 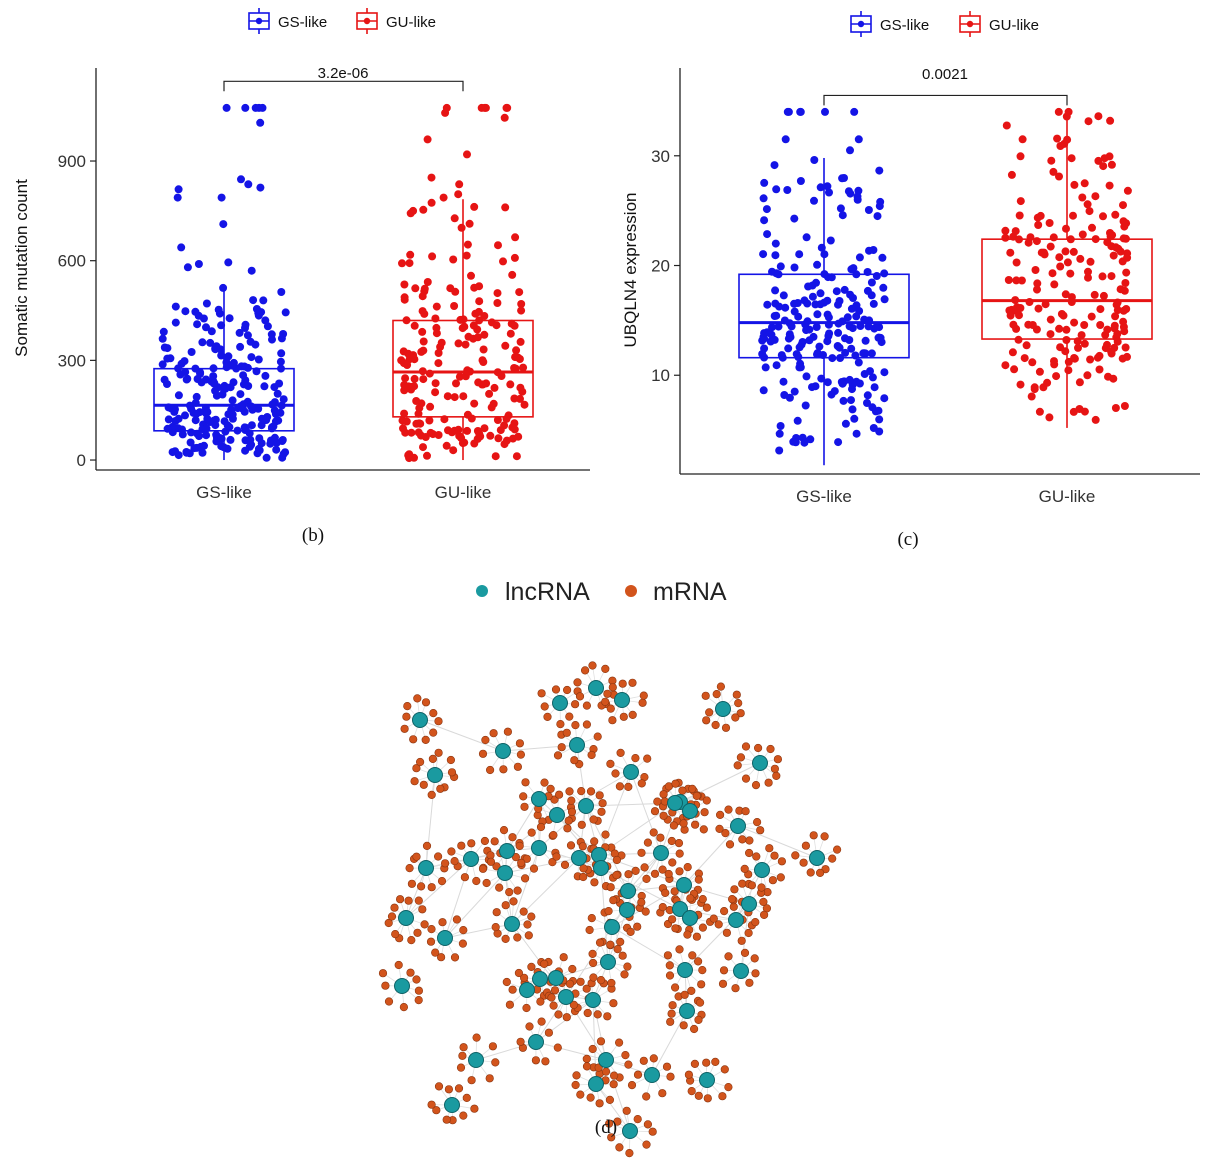 I want to click on legend-c-gs-key, so click(x=861, y=24).